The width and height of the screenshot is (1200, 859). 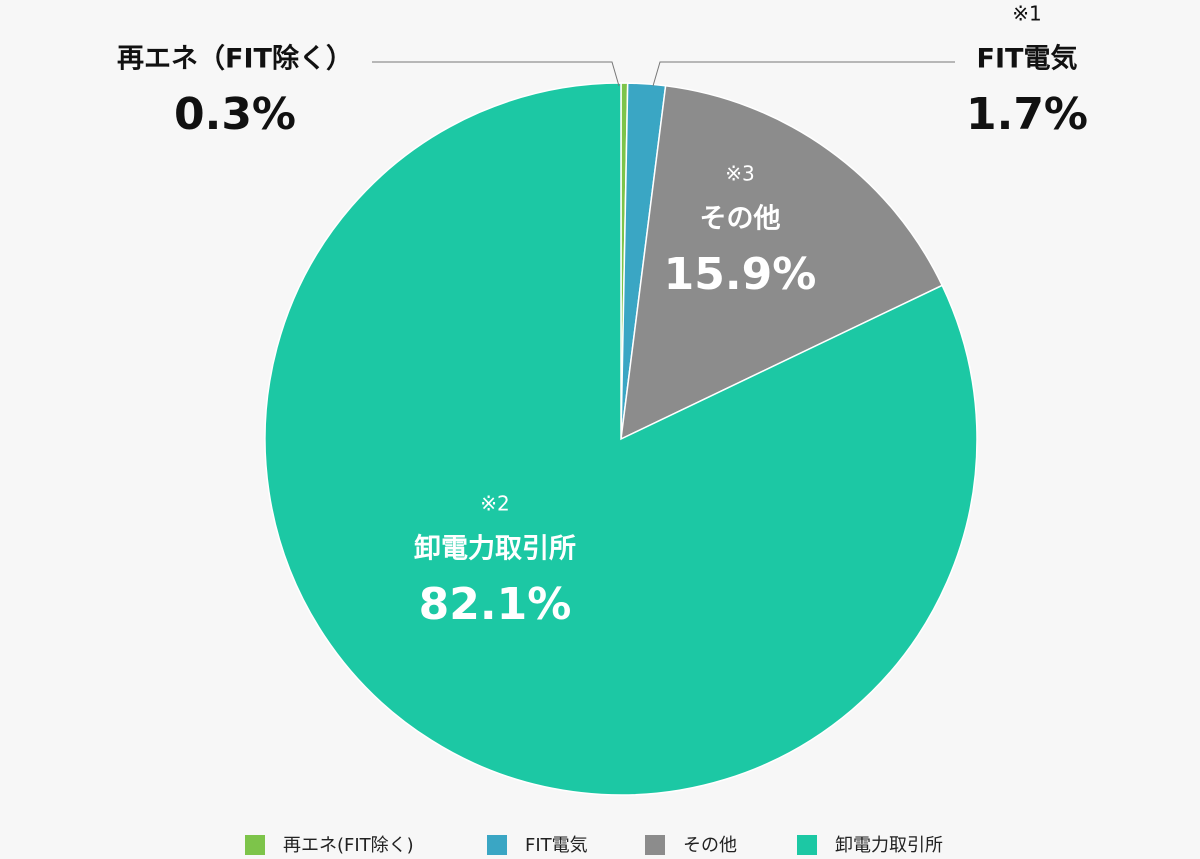 What do you see at coordinates (495, 549) in the screenshot?
I see `slice-label: 卸電力取引所` at bounding box center [495, 549].